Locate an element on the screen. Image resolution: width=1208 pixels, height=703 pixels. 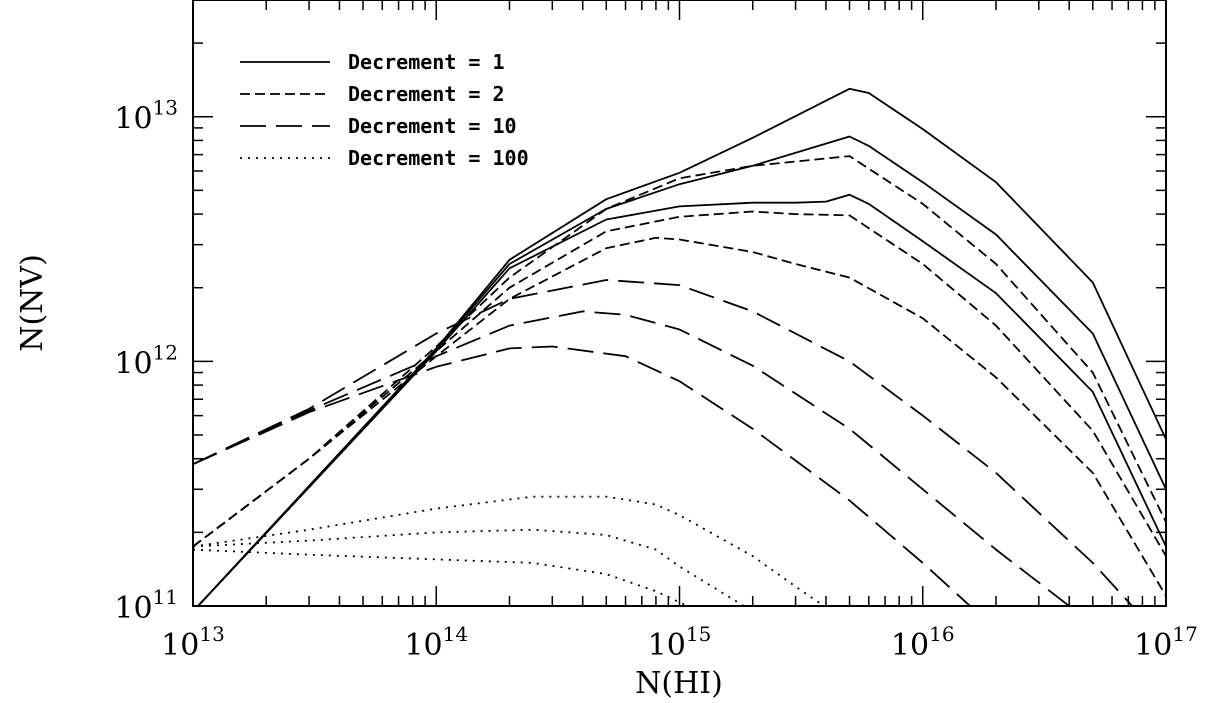
x-tick-label: 1015 is located at coordinates (680, 642).